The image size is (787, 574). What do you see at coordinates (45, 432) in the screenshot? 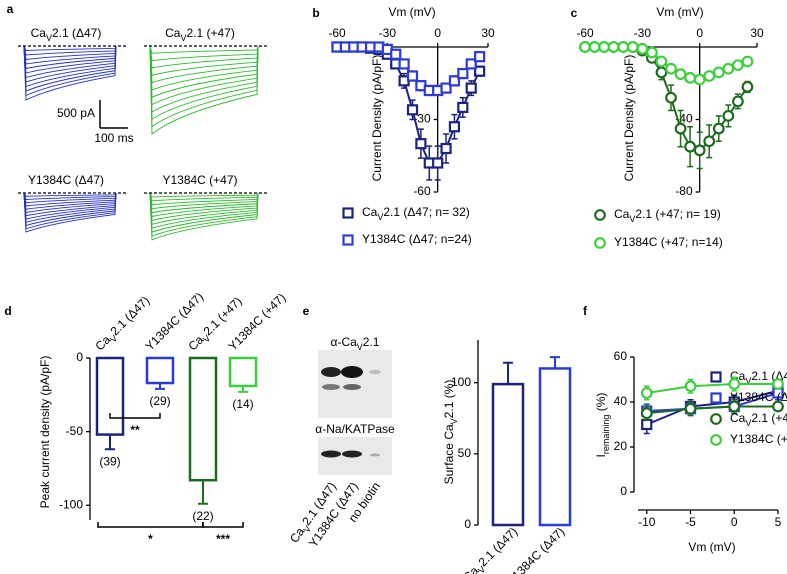
I see `y-axis-label: Peak current density (pA/pF)` at bounding box center [45, 432].